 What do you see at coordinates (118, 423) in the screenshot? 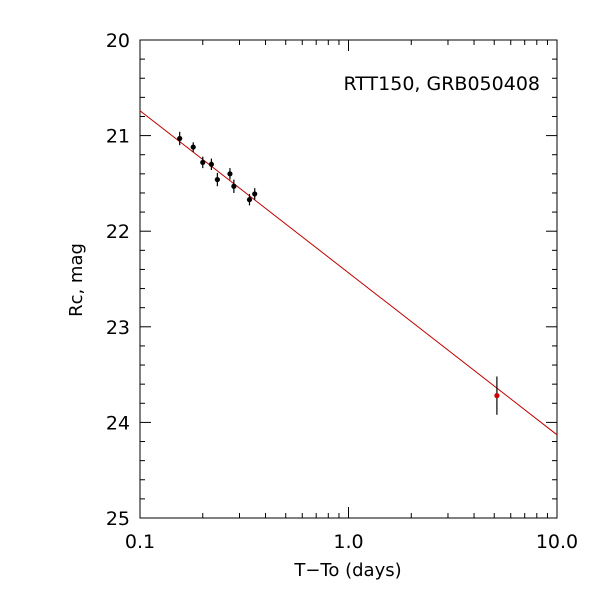
I see `y-tick-label: 24` at bounding box center [118, 423].